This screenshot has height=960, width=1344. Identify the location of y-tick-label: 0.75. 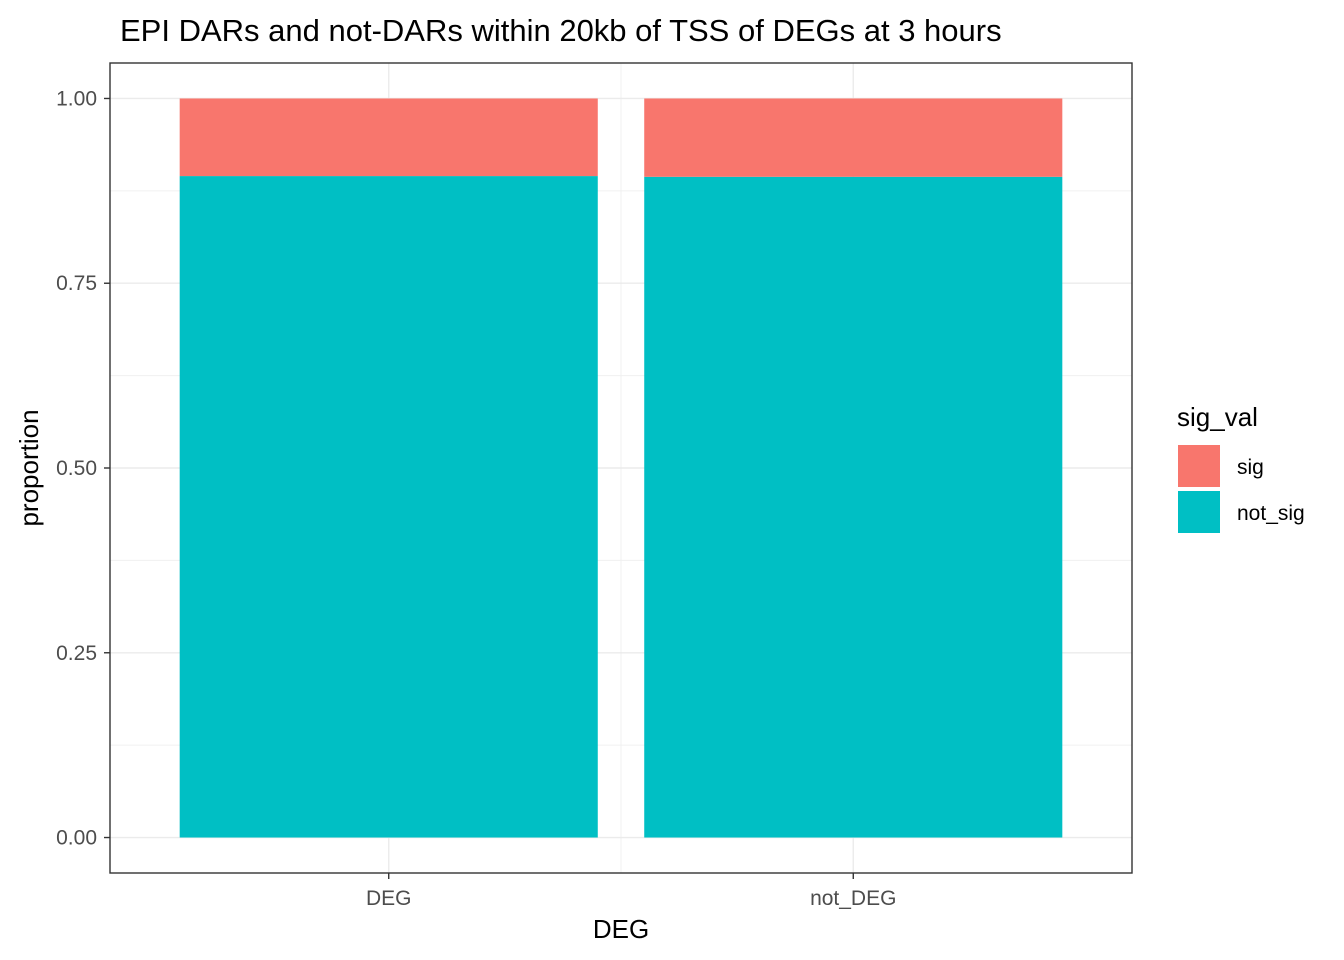
(76, 283).